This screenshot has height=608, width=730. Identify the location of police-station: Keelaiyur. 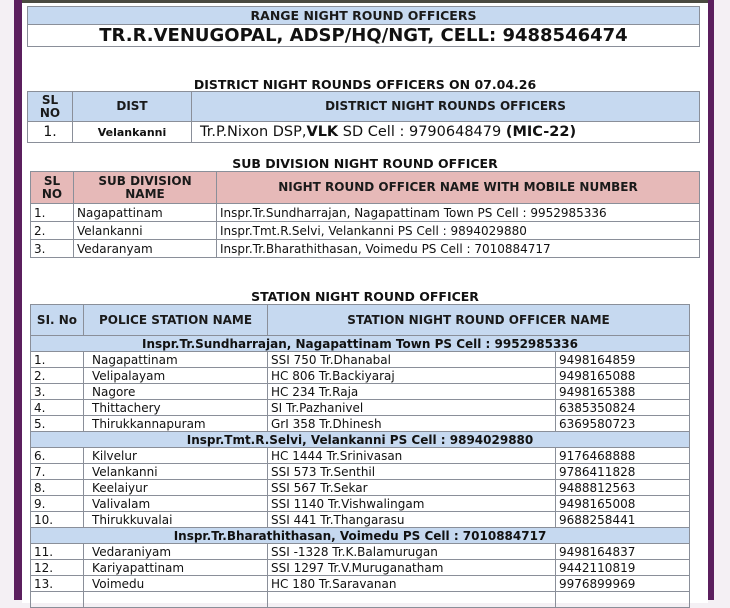
(175, 487).